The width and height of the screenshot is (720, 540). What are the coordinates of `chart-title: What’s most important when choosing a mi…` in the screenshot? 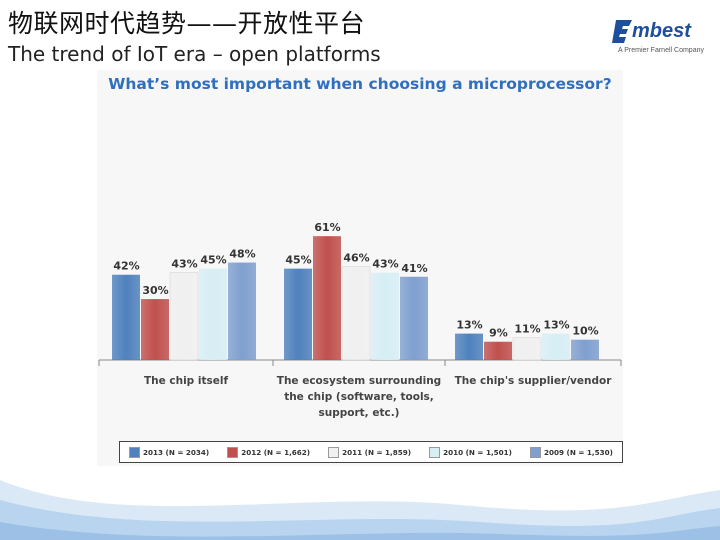 It's located at (360, 84).